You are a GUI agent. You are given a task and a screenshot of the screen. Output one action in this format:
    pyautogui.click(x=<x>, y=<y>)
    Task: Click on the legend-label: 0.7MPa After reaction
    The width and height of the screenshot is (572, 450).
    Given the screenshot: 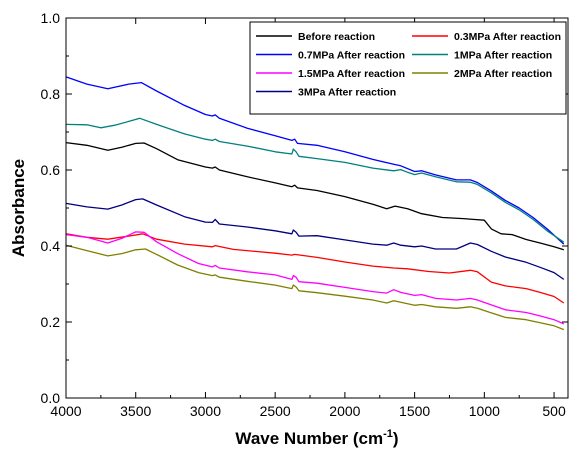 What is the action you would take?
    pyautogui.click(x=351, y=56)
    